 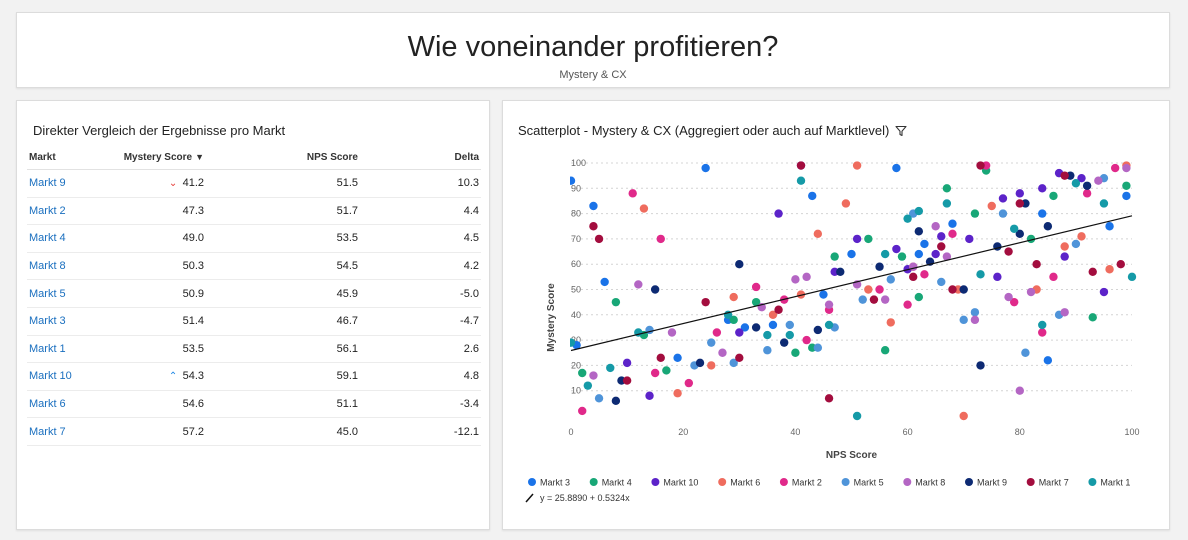 I want to click on column-header-nps-score: NPS Score, so click(x=281, y=157).